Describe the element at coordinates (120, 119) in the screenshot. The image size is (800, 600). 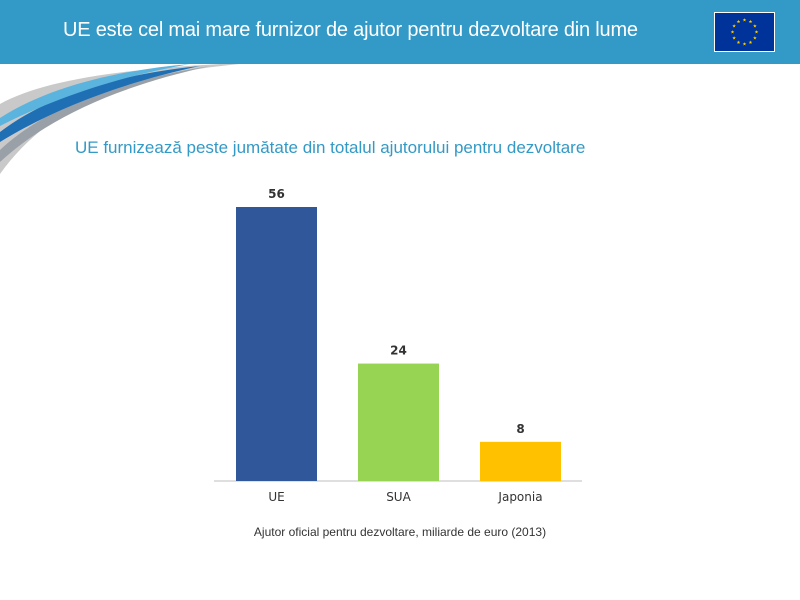
I see `decorative-swoosh` at that location.